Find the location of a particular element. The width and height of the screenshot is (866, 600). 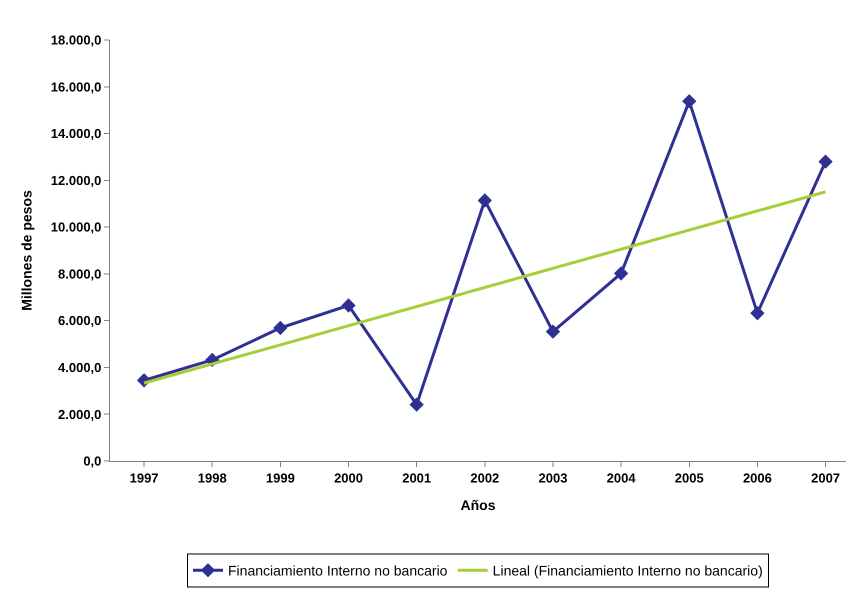

legend-label: Lineal (Financiamiento Interno no bancario) is located at coordinates (627, 570).